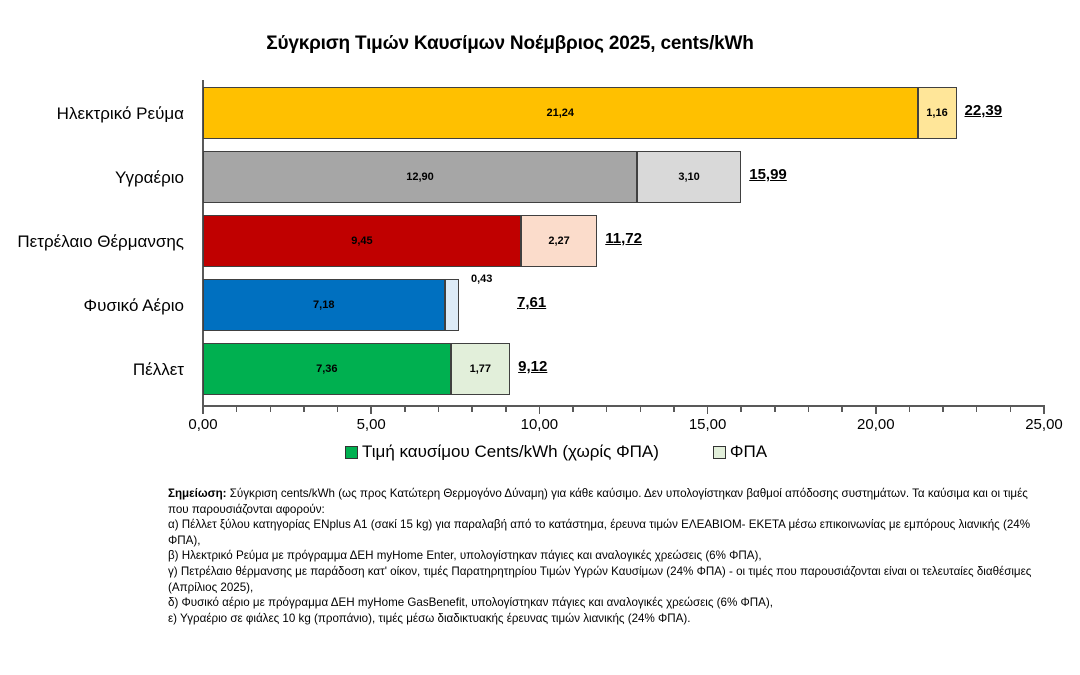 The width and height of the screenshot is (1080, 675). I want to click on bar-segment-base: 7,18, so click(324, 305).